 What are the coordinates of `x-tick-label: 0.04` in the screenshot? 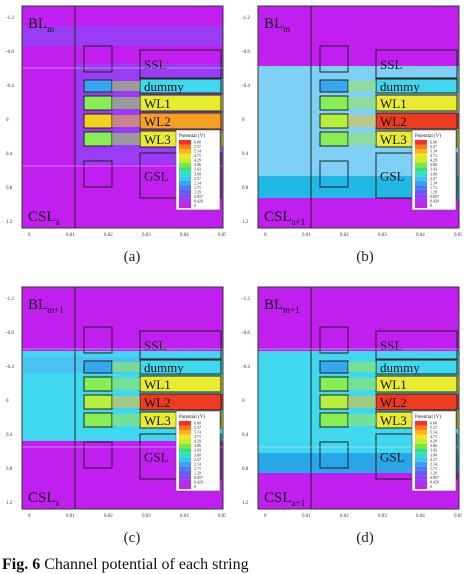 It's located at (184, 235).